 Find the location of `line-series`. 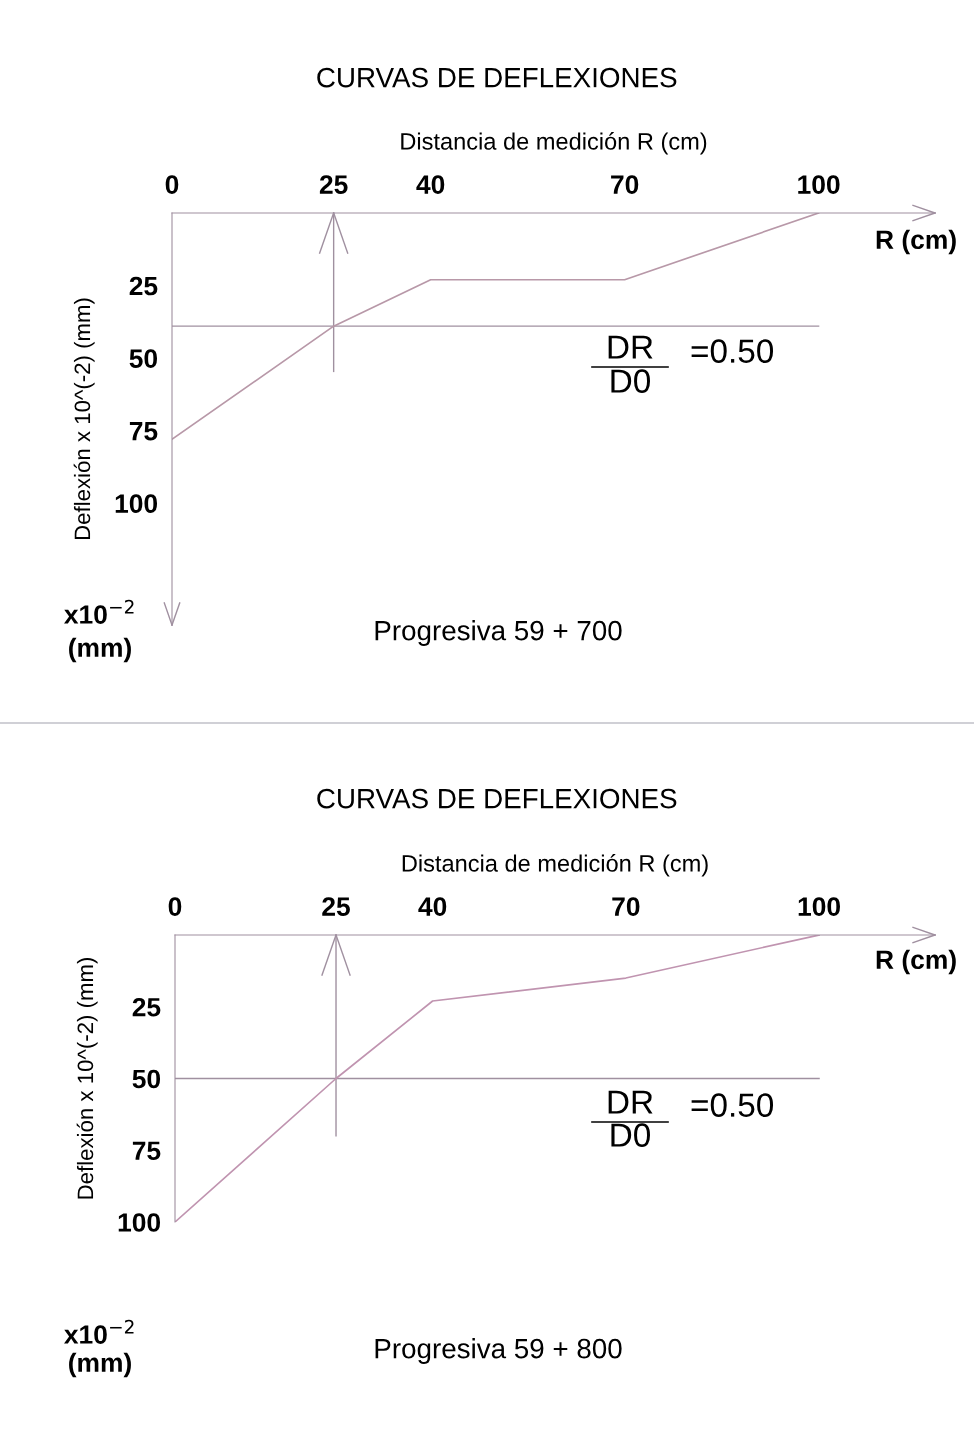

line-series is located at coordinates (496, 327).